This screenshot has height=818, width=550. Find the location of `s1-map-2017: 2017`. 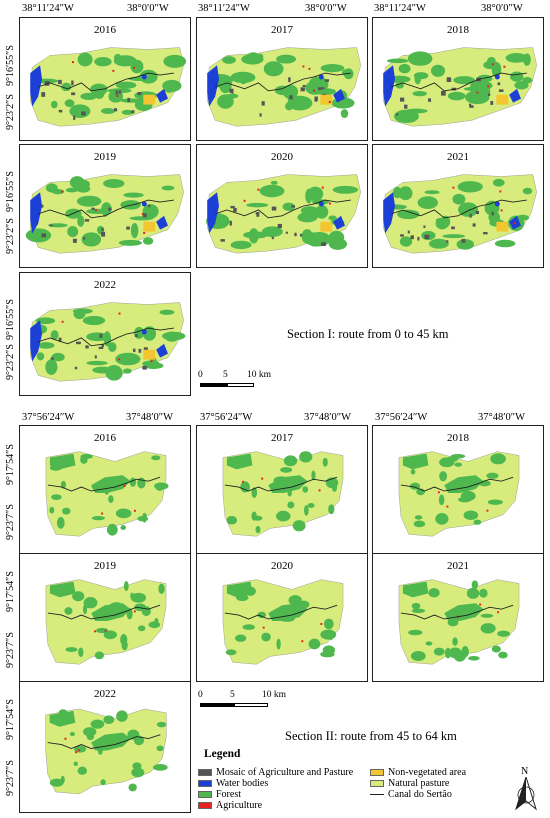

s1-map-2017: 2017 is located at coordinates (282, 79).